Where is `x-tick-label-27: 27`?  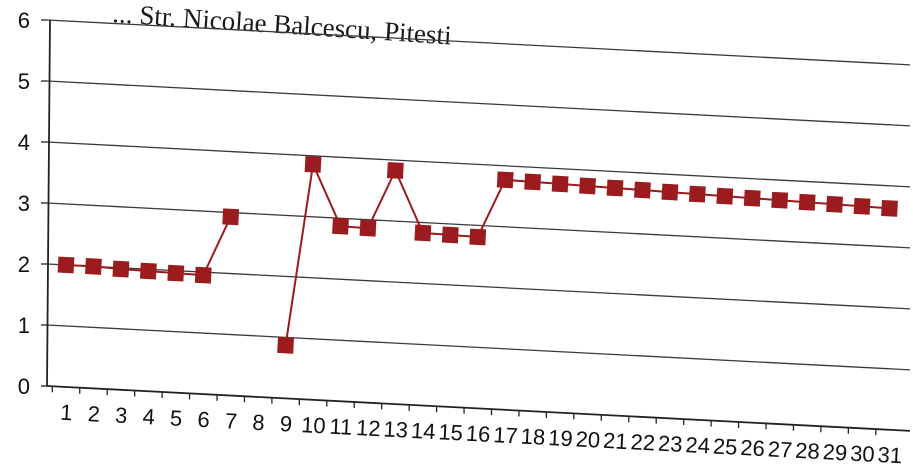
x-tick-label-27: 27 is located at coordinates (780, 449).